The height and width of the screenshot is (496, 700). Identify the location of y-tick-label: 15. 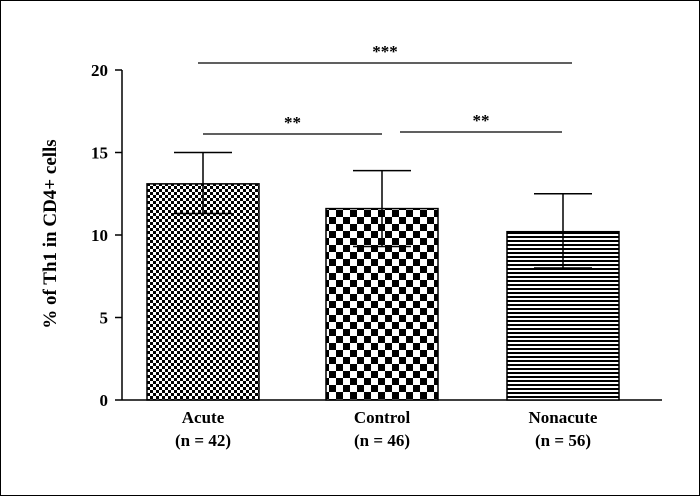
(99, 153).